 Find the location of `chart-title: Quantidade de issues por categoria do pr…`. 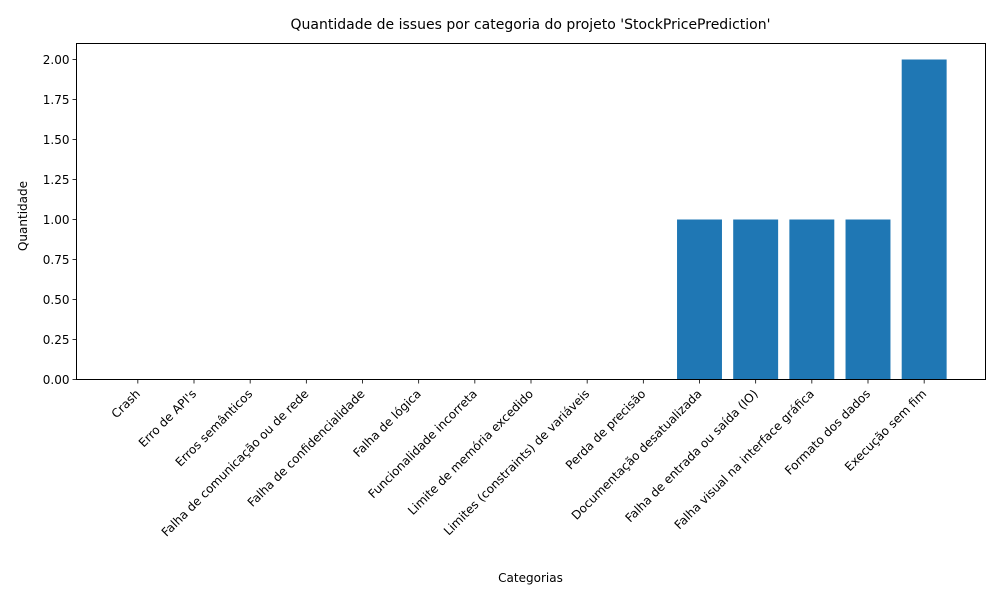

chart-title: Quantidade de issues por categoria do pr… is located at coordinates (531, 25).